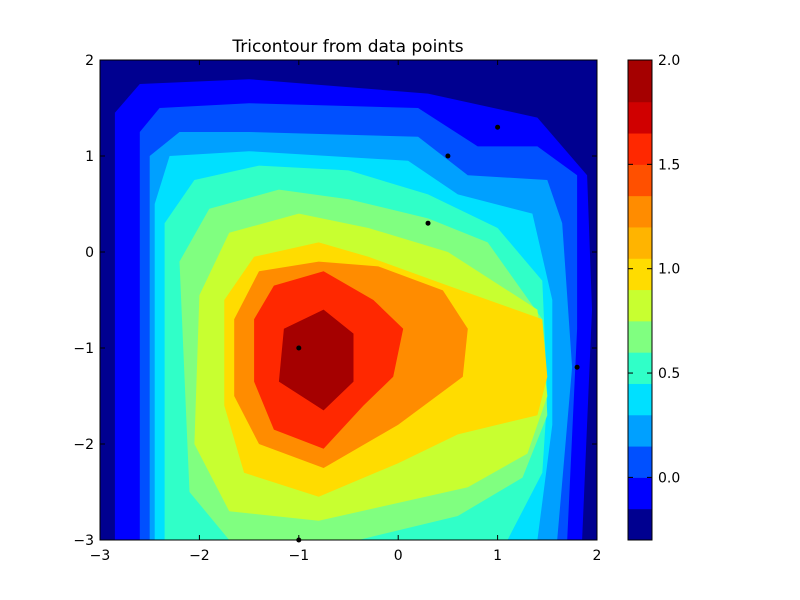 The height and width of the screenshot is (600, 800). I want to click on y-tick-label: 2, so click(89, 61).